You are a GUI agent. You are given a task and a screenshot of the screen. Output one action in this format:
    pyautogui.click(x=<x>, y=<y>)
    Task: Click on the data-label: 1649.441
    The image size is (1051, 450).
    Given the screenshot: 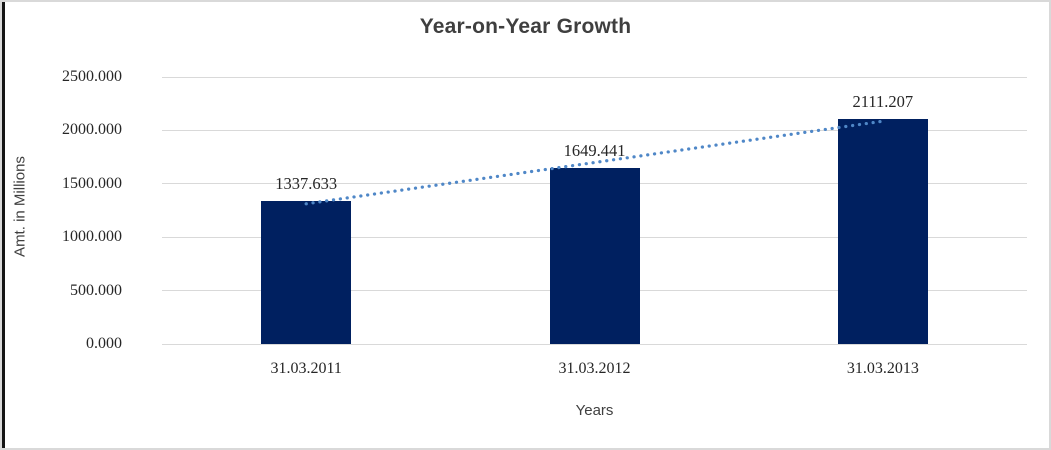 What is the action you would take?
    pyautogui.click(x=594, y=150)
    